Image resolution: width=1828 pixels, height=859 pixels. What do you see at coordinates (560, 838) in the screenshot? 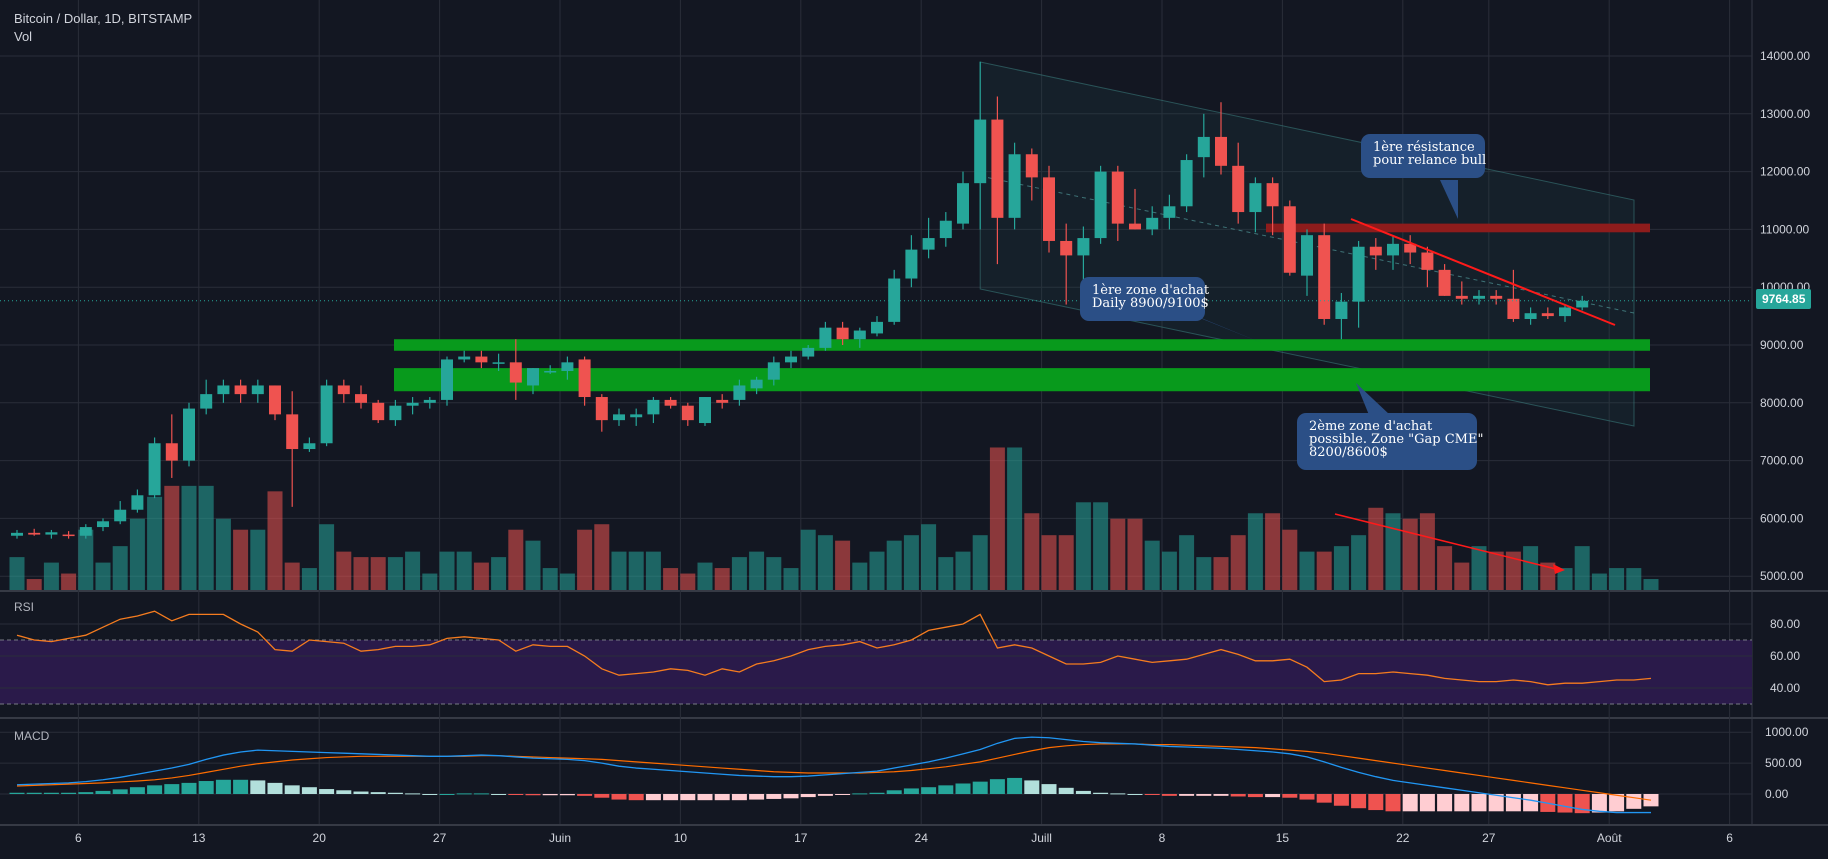
I see `x-tick-label: Juin` at bounding box center [560, 838].